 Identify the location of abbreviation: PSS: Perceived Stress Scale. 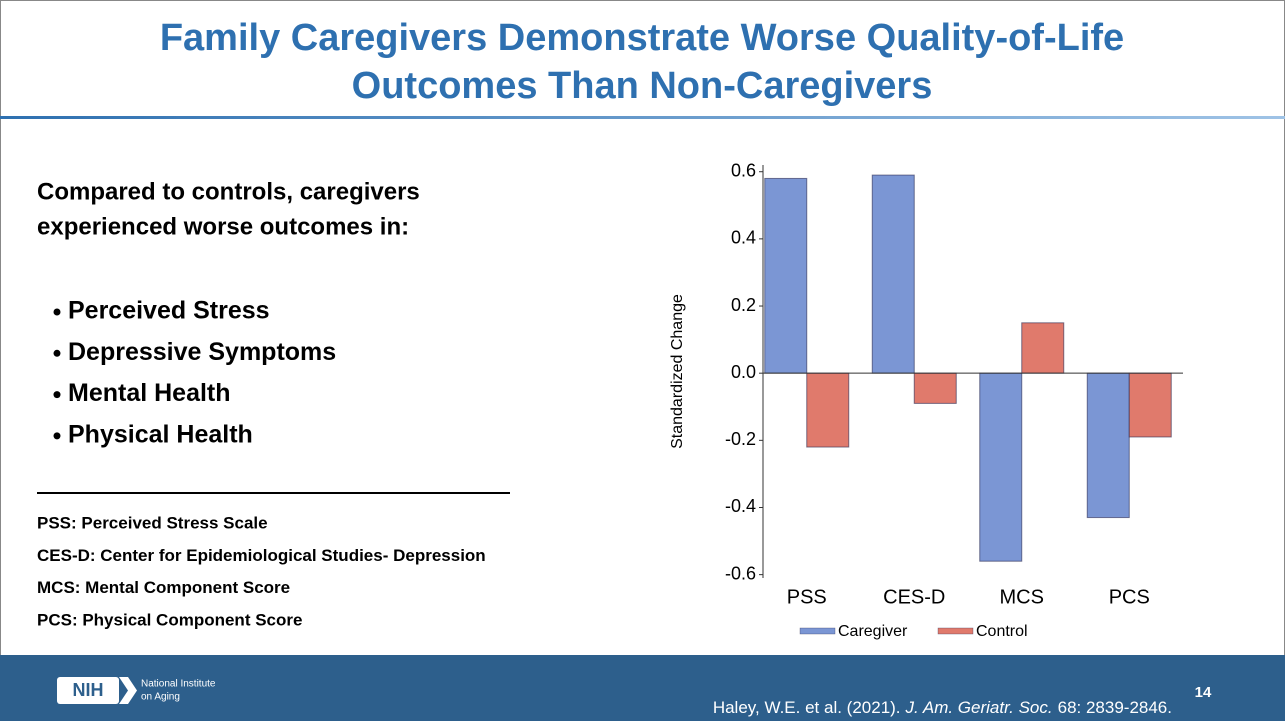
(152, 522).